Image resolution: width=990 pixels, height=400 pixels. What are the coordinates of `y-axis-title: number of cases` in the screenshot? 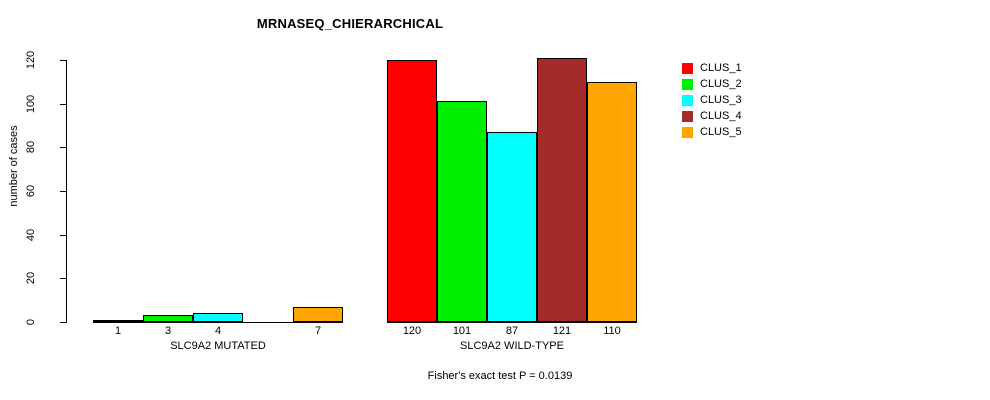 It's located at (14, 166).